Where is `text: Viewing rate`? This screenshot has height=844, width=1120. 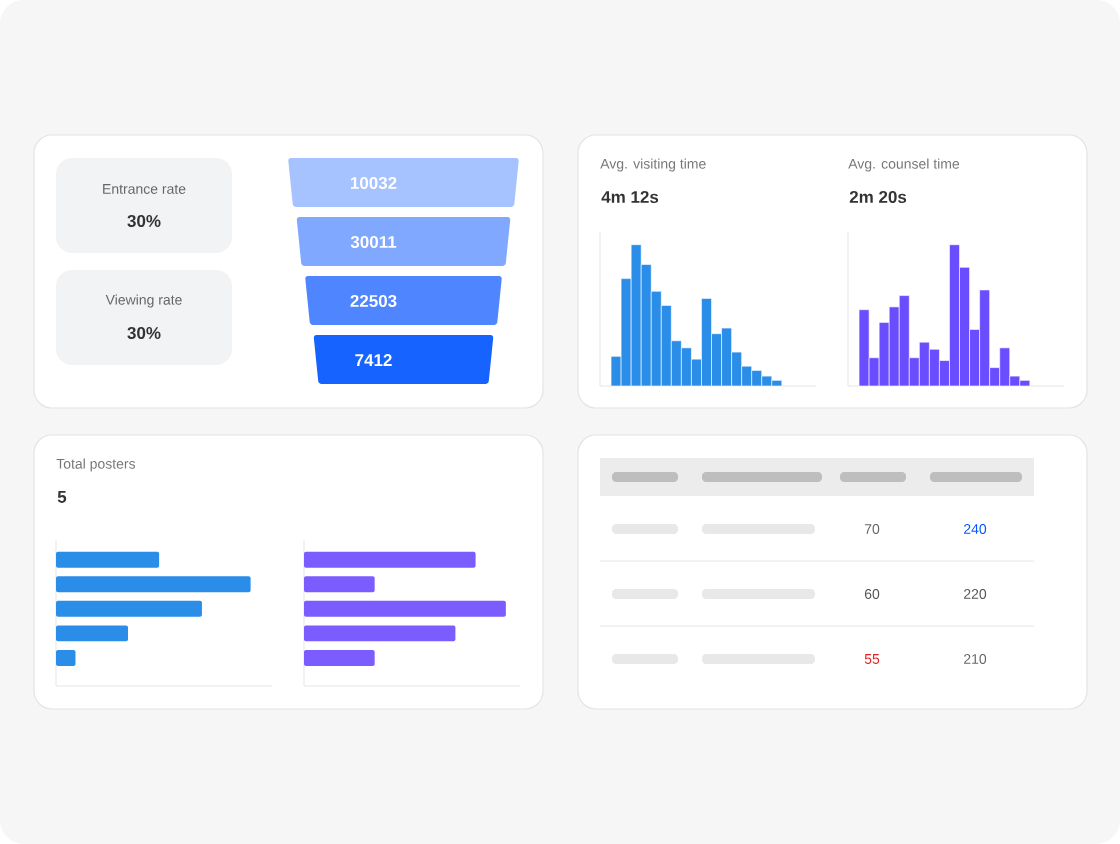 text: Viewing rate is located at coordinates (143, 301).